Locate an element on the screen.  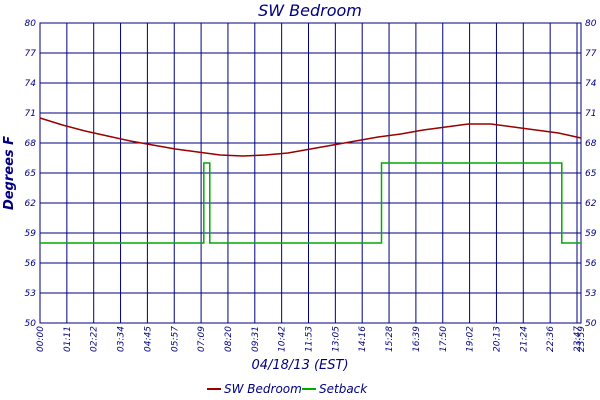
x-tick-label: 07:09 is located at coordinates (202, 339).